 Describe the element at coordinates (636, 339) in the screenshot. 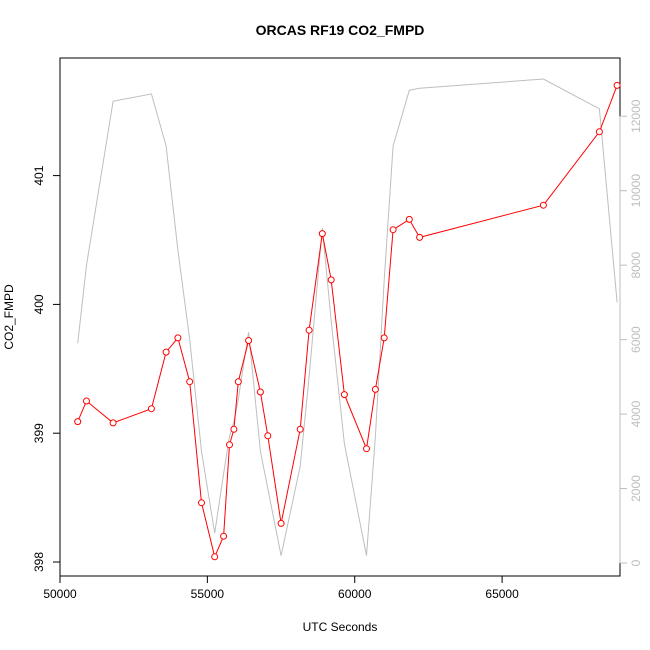

I see `y2-tick-label: 6000` at that location.